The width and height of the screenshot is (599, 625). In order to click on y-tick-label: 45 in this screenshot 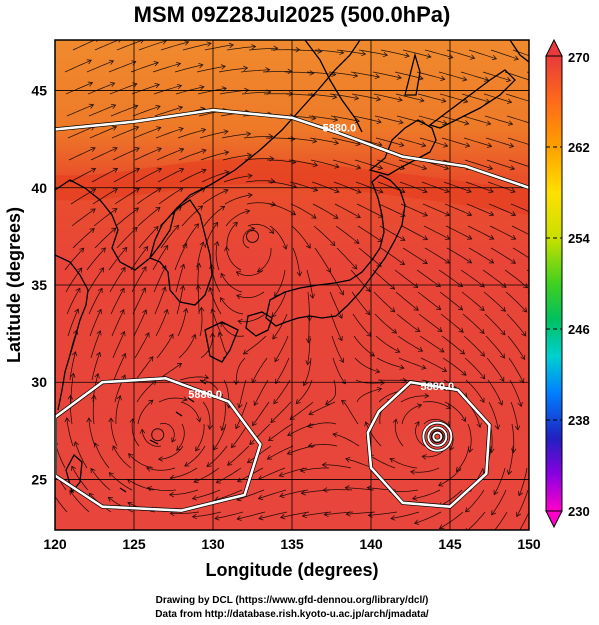, I will do `click(39, 91)`.